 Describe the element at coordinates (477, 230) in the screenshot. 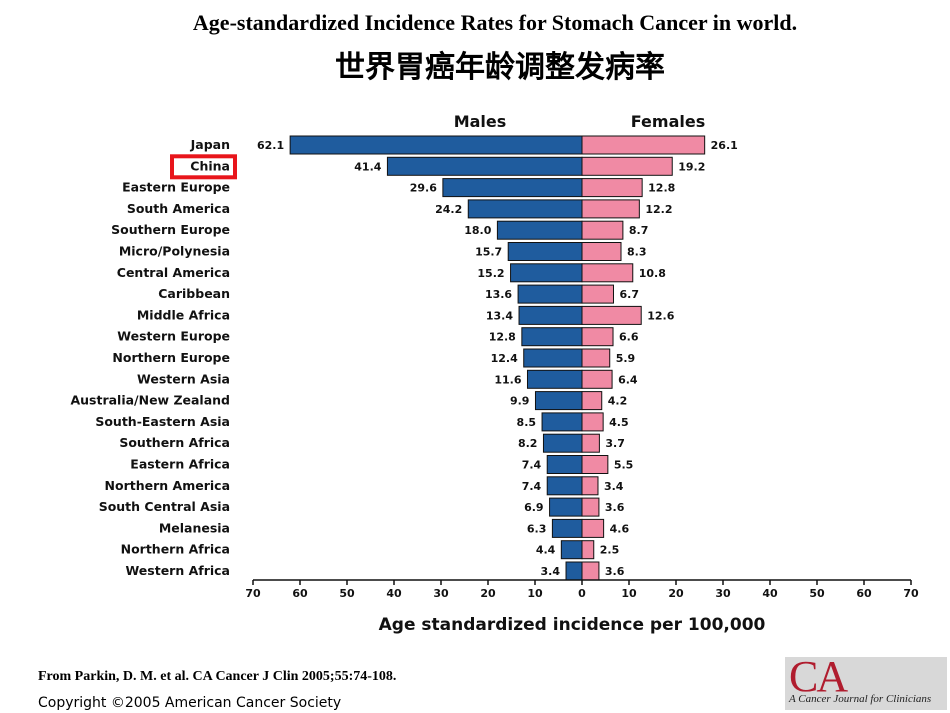

I see `value-label-males: 18.0` at that location.